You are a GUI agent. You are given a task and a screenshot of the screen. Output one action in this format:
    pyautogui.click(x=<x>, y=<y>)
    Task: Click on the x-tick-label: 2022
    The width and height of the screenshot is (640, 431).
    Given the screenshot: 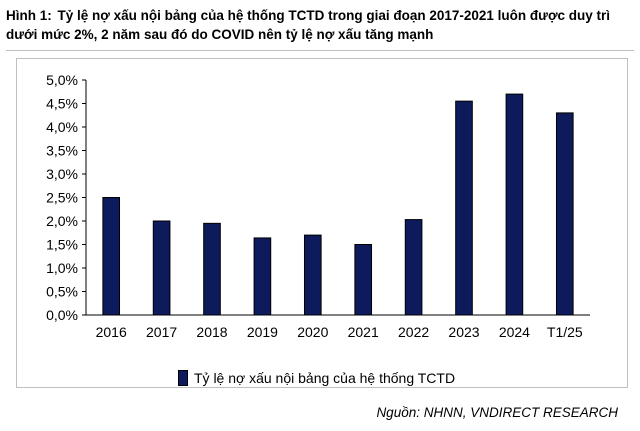 What is the action you would take?
    pyautogui.click(x=413, y=332)
    